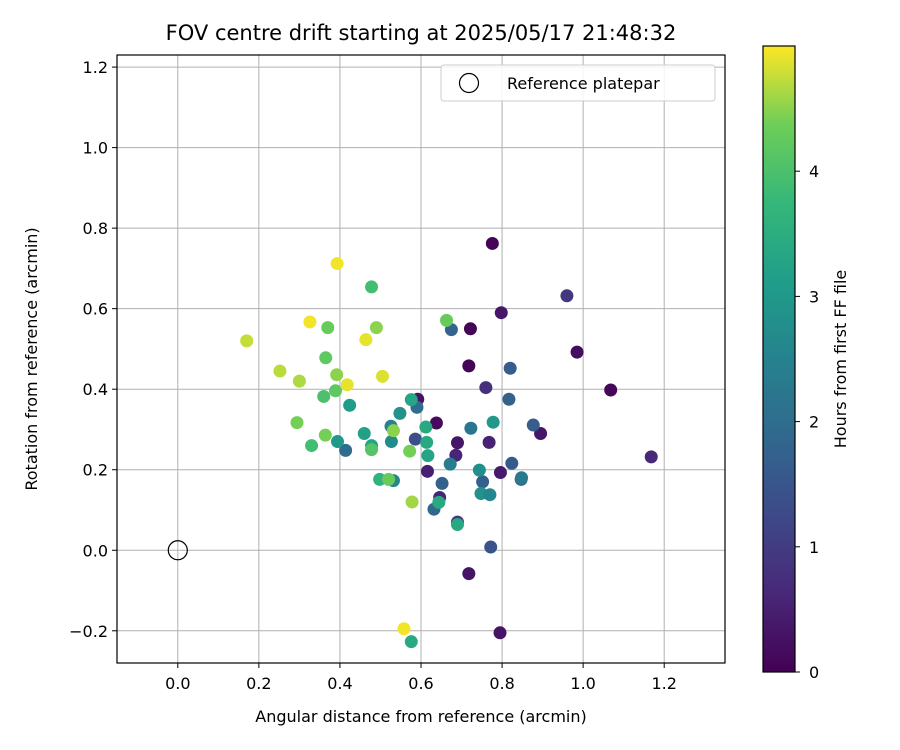 The height and width of the screenshot is (750, 900). I want to click on colorbar-ticks: 0 1 2 3 4, so click(807, 422).